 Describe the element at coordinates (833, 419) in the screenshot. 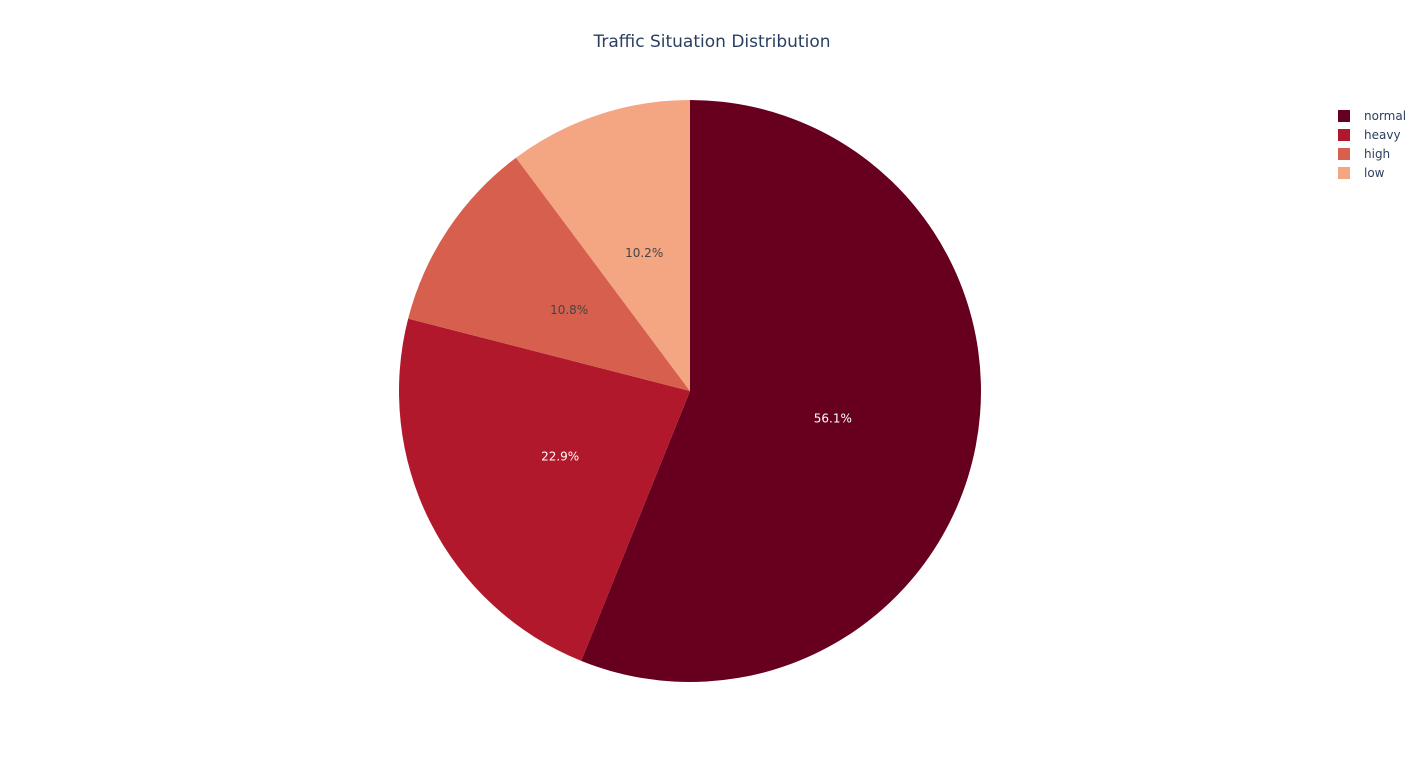

I see `slice-label-normal: 56.1%` at that location.